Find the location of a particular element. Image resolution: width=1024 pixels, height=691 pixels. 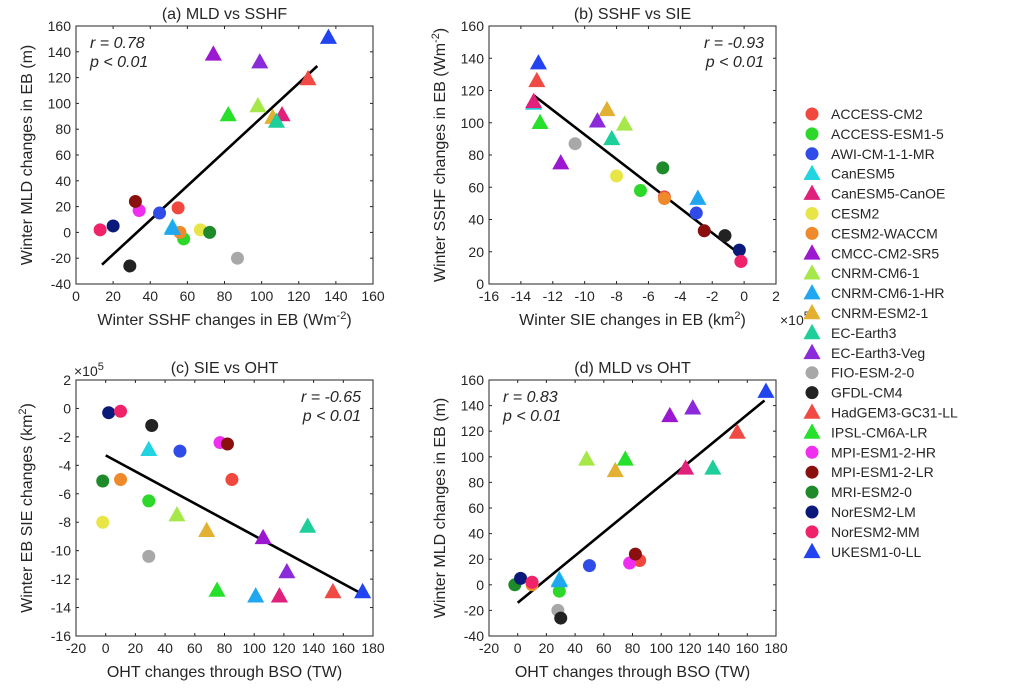

legend-label: MPI-ESM1-2-LR is located at coordinates (882, 472).